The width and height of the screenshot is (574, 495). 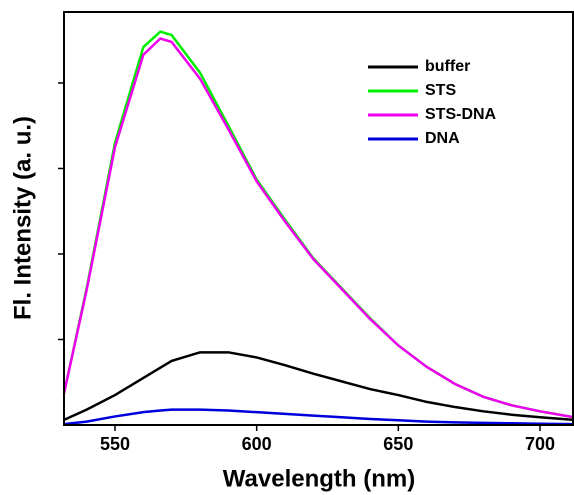 I want to click on legend-label: DNA, so click(x=442, y=138).